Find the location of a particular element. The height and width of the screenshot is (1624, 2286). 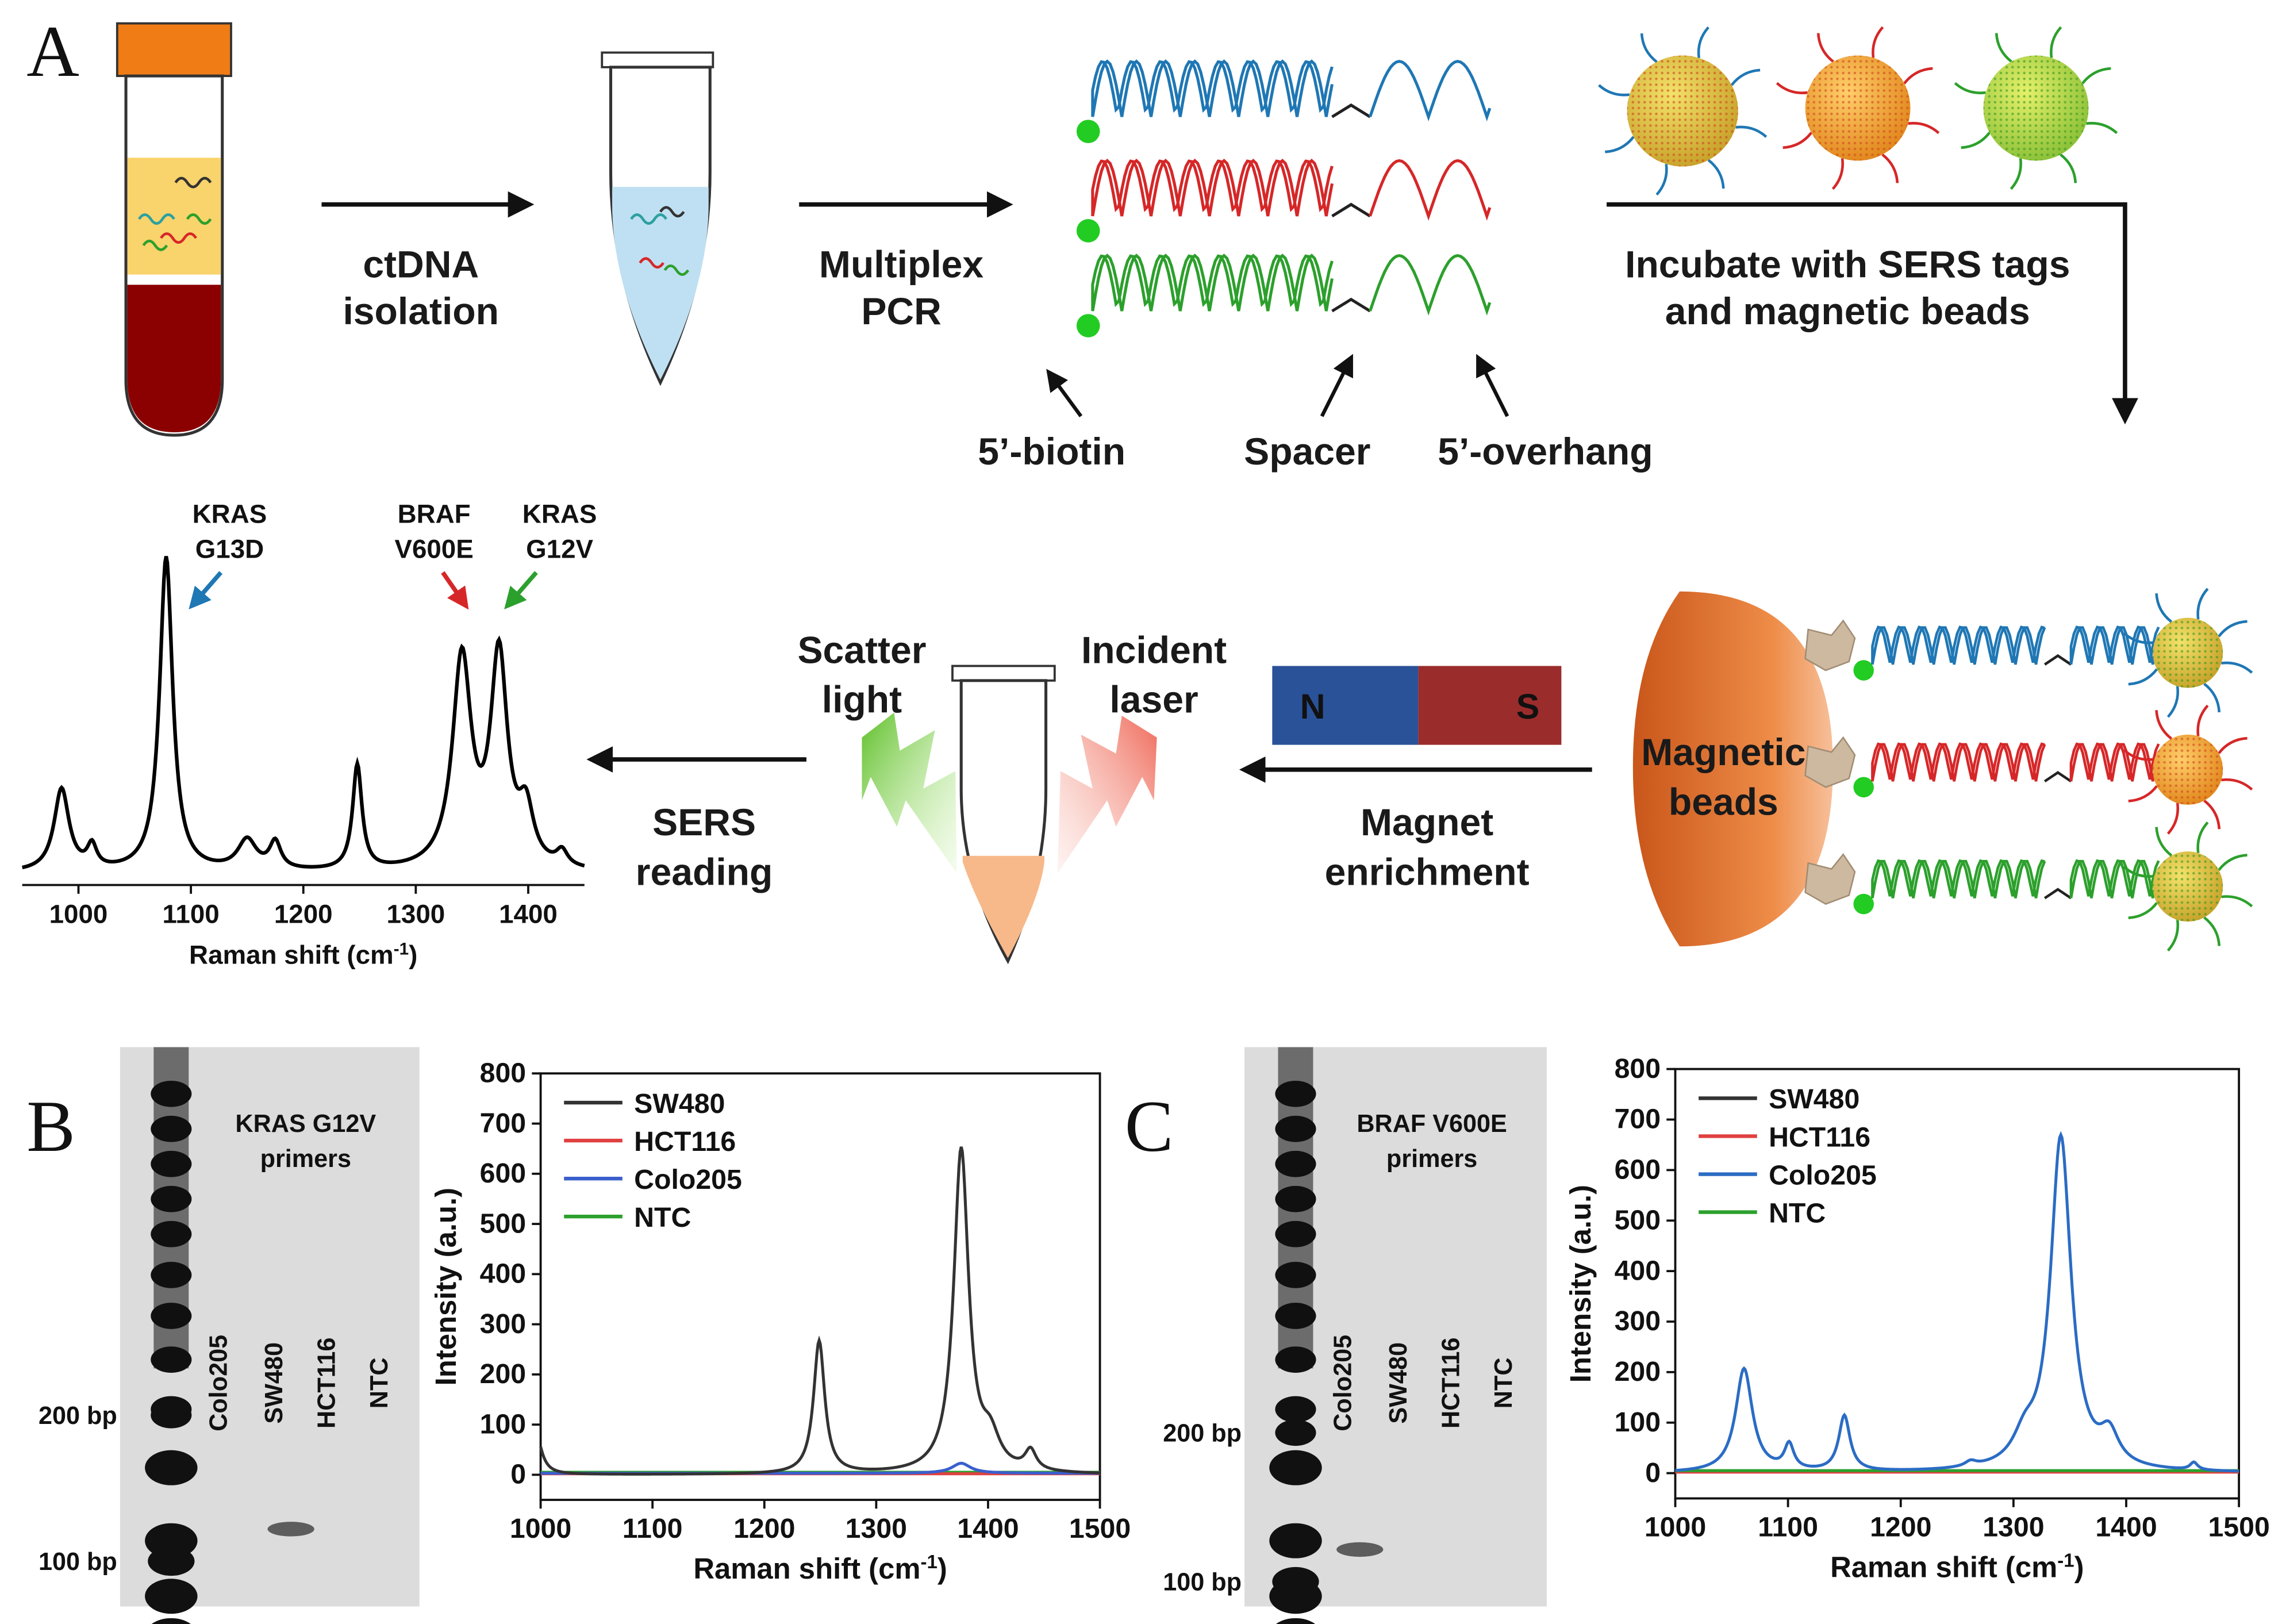

peak-label: BRAF is located at coordinates (434, 513).